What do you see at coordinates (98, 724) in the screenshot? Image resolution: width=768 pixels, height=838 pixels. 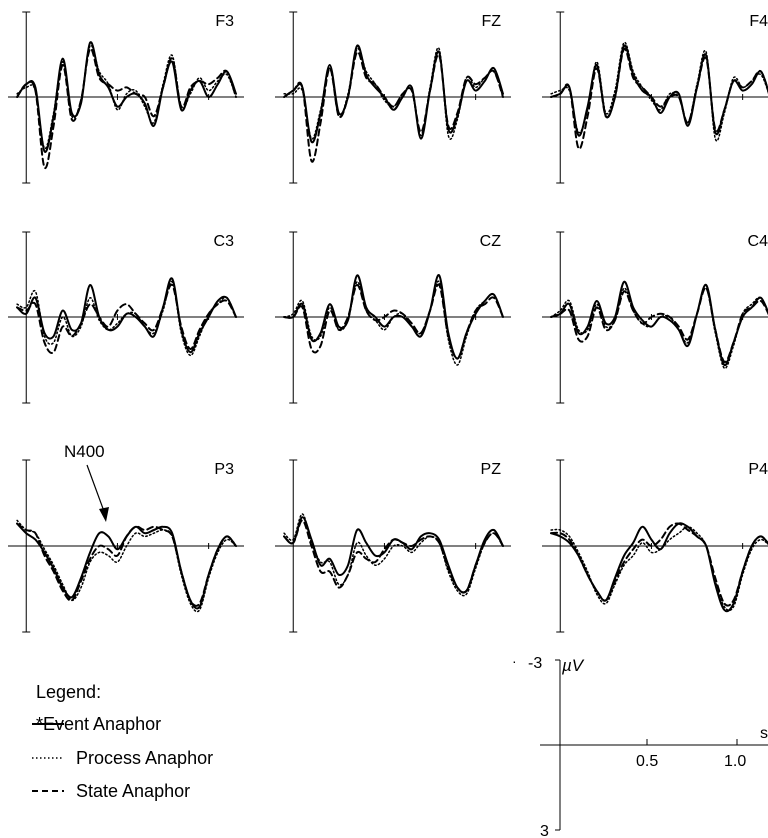 I see `legend-label-event: *Event Anaphor` at bounding box center [98, 724].